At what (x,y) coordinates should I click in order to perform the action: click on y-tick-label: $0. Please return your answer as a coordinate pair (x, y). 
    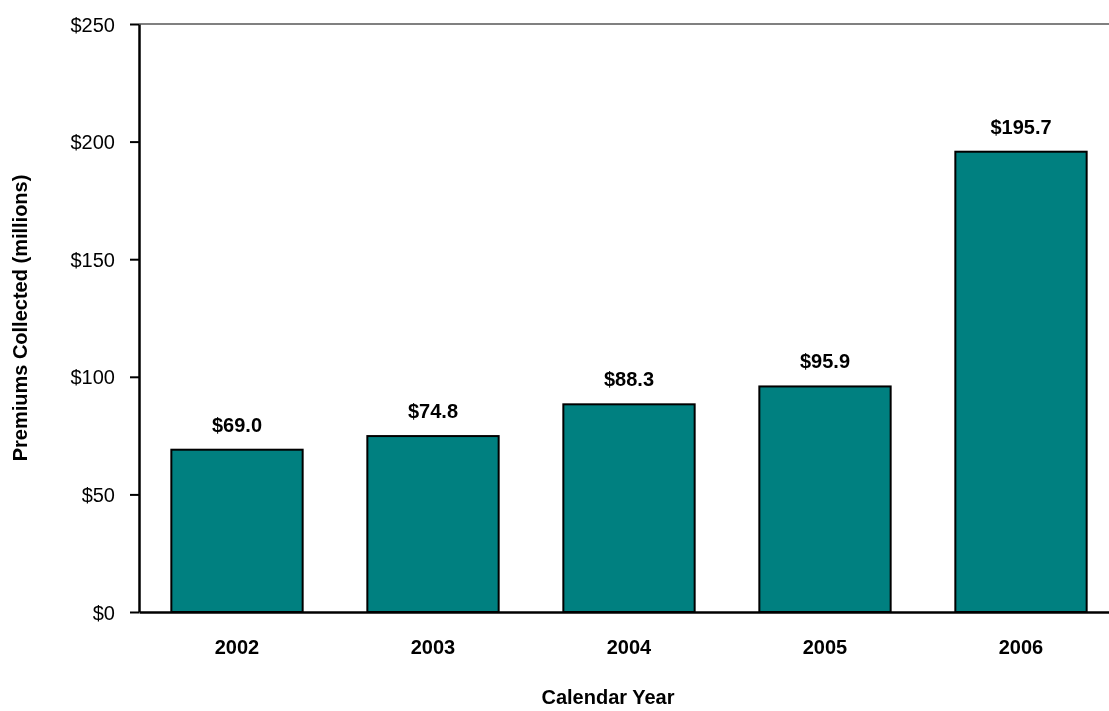
    Looking at the image, I should click on (103, 612).